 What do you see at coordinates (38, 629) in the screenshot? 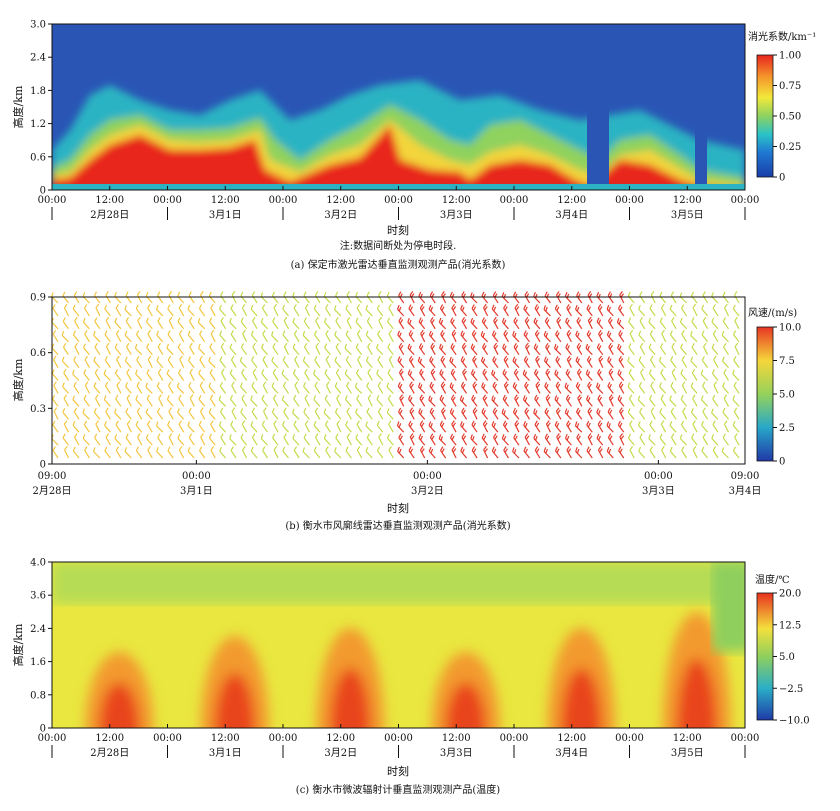
I see `panel-c-ytick-label: 2.4` at bounding box center [38, 629].